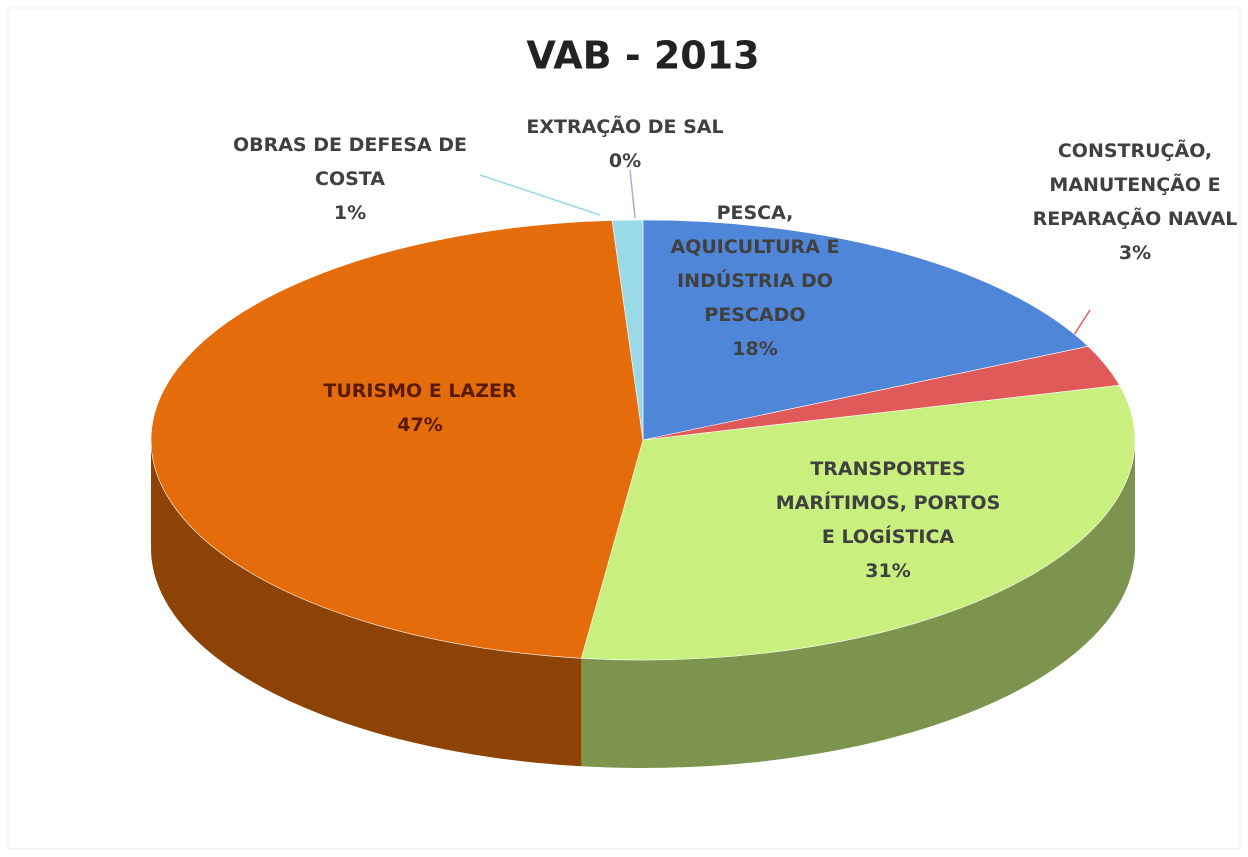 Image resolution: width=1248 pixels, height=857 pixels. I want to click on slice-side, so click(366, 603).